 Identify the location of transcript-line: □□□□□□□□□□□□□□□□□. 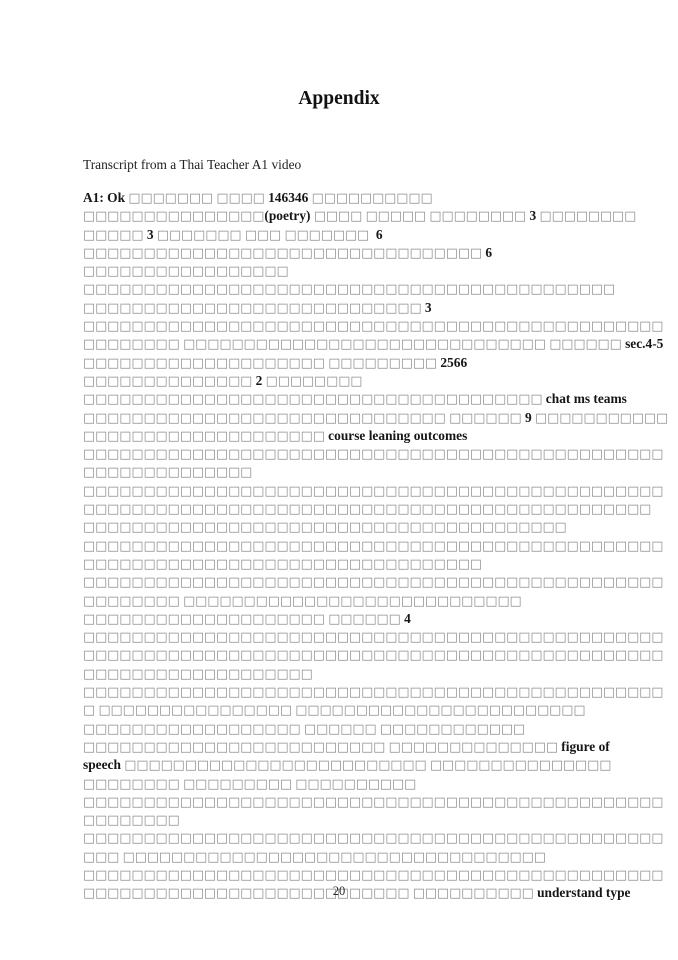
(343, 271).